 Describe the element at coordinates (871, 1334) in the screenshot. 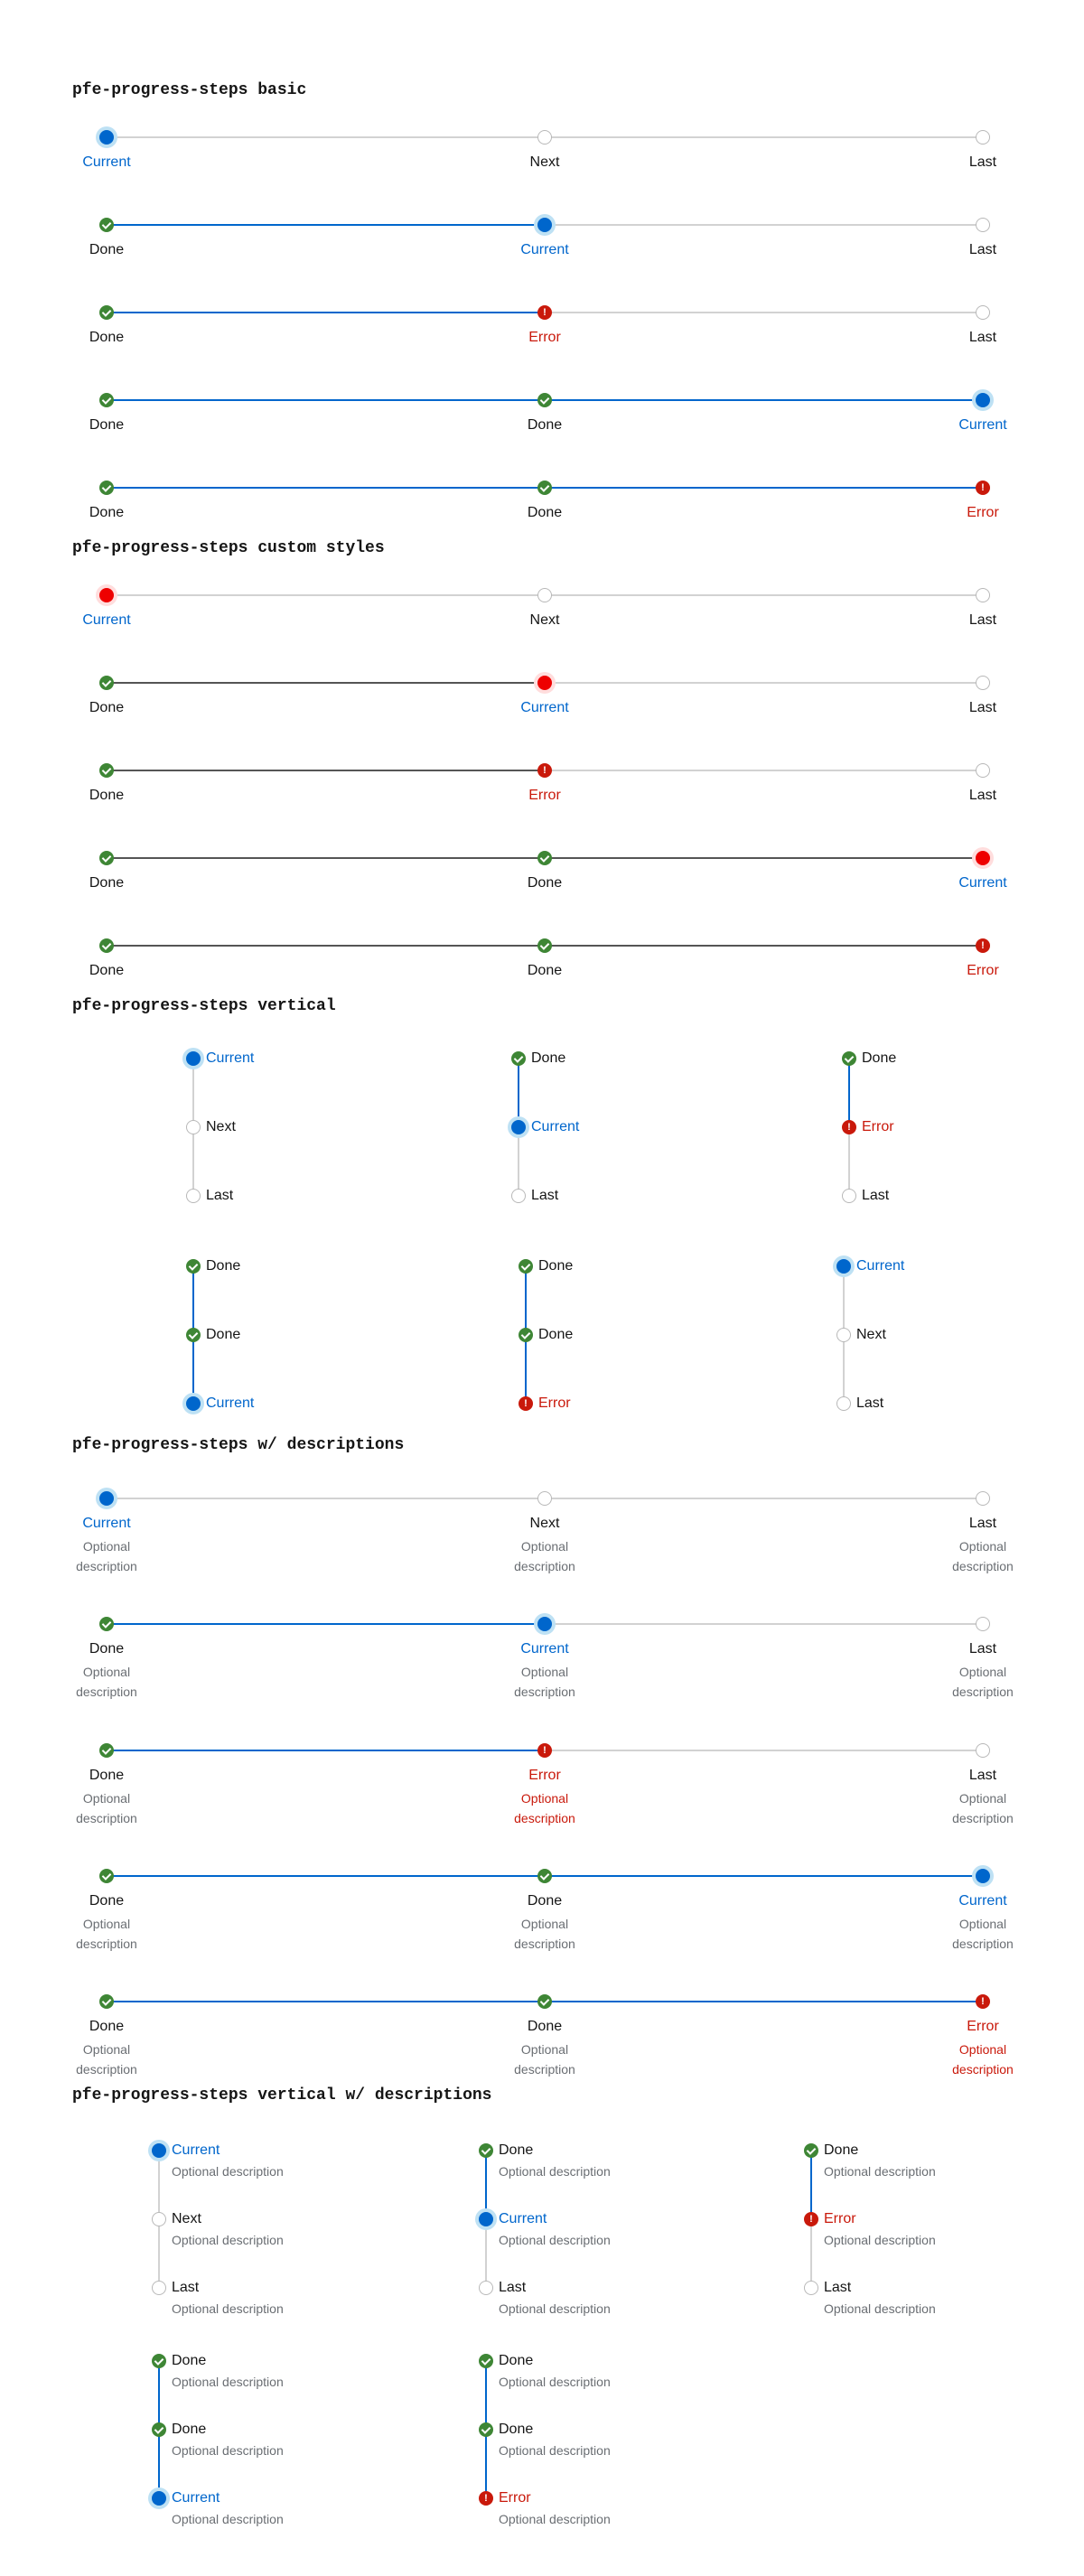

I see `step-label: Next` at that location.